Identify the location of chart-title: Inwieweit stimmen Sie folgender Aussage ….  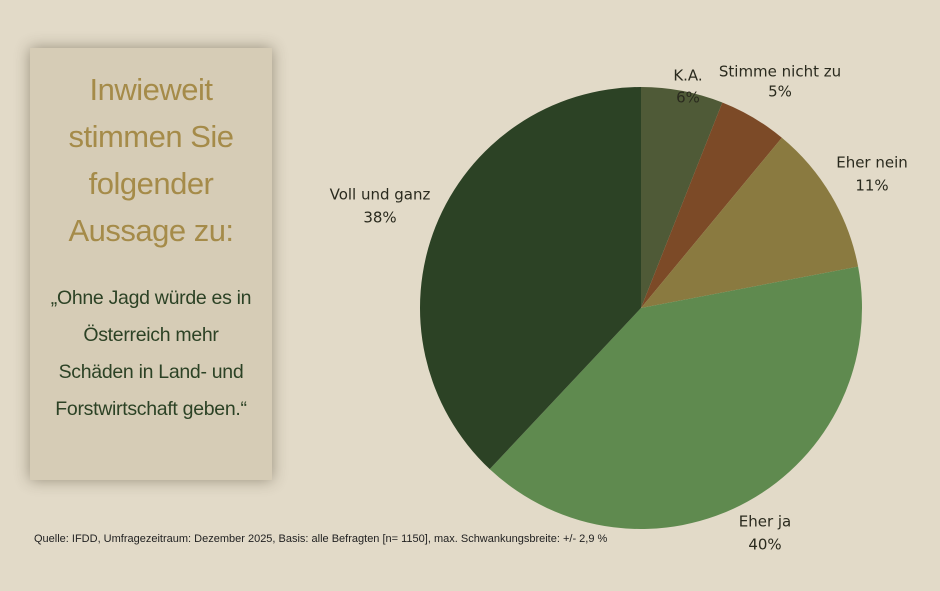
(151, 160).